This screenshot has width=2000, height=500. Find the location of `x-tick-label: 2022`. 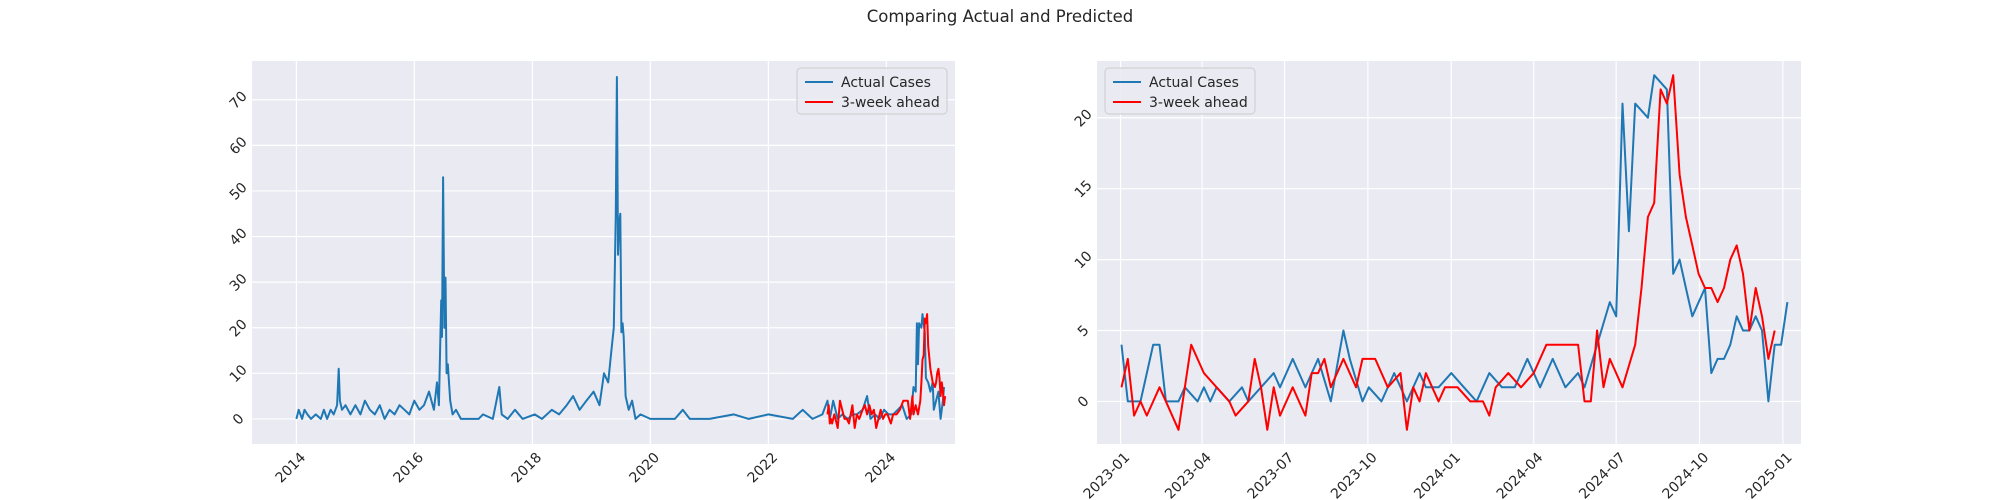

x-tick-label: 2022 is located at coordinates (763, 468).